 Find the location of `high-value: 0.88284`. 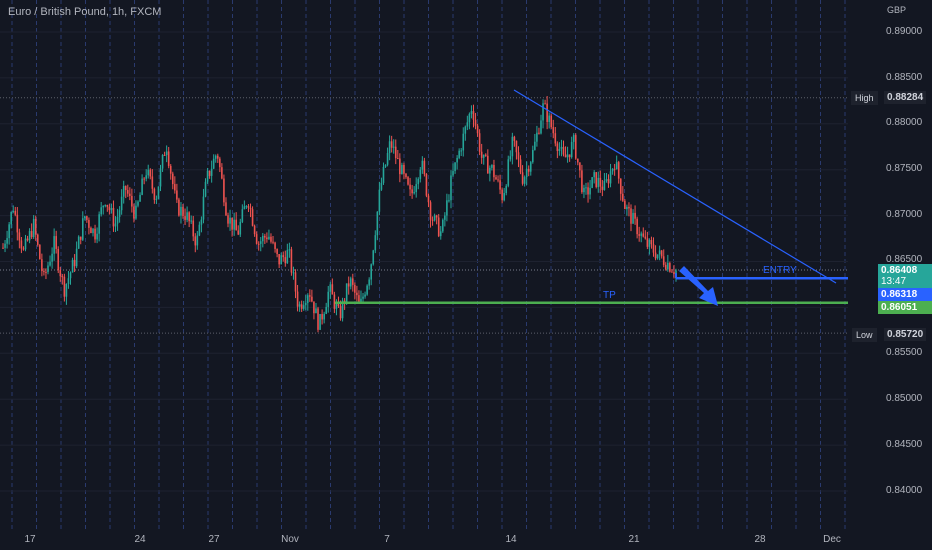

high-value: 0.88284 is located at coordinates (905, 97).